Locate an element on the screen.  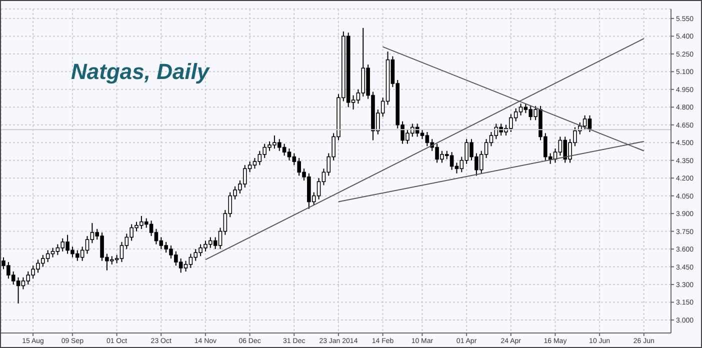
text: Natgas, Daily is located at coordinates (140, 72).